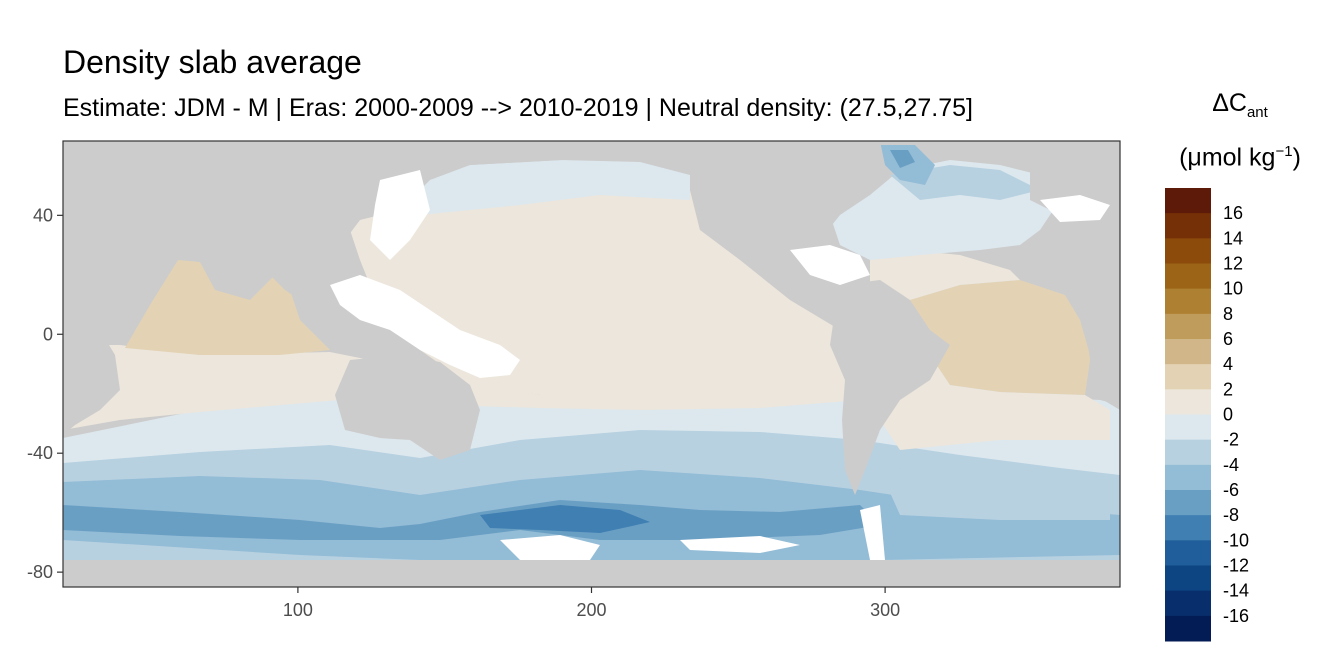 Image resolution: width=1344 pixels, height=672 pixels. I want to click on land-antarctica, so click(591, 573).